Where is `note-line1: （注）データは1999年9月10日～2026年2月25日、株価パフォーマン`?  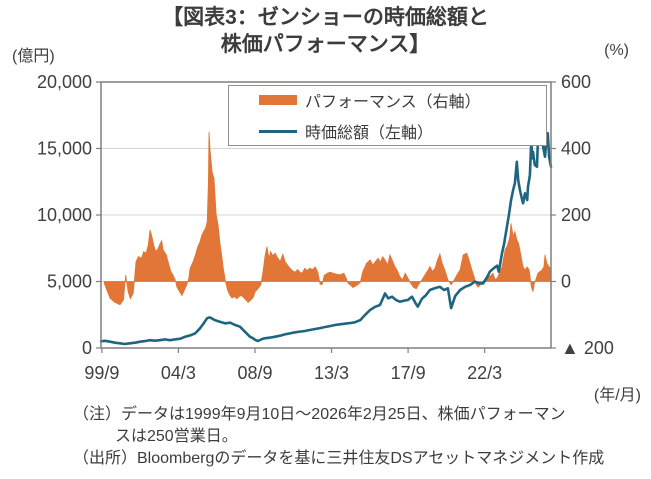 note-line1: （注）データは1999年9月10日～2026年2月25日、株価パフォーマン is located at coordinates (319, 414).